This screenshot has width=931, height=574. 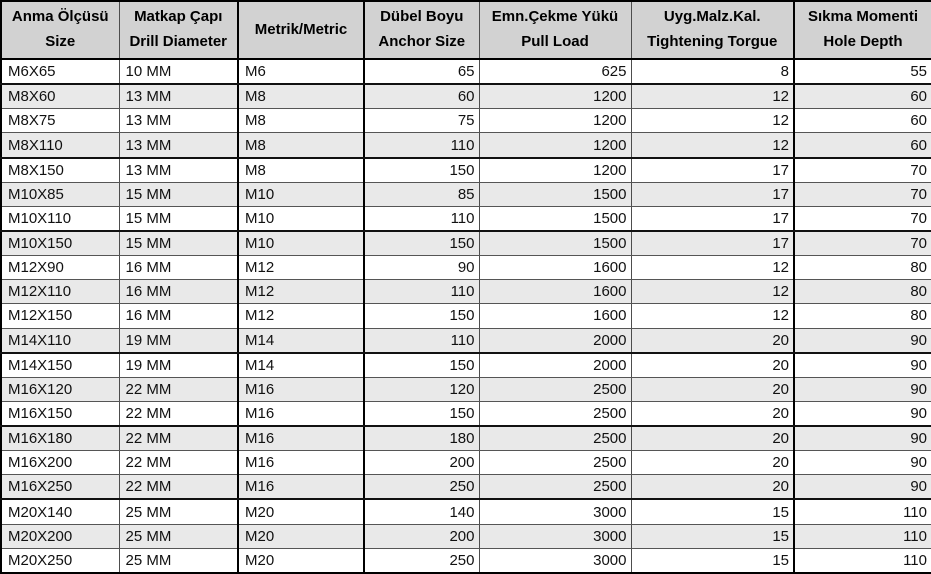 I want to click on table-cell: M12, so click(x=301, y=268).